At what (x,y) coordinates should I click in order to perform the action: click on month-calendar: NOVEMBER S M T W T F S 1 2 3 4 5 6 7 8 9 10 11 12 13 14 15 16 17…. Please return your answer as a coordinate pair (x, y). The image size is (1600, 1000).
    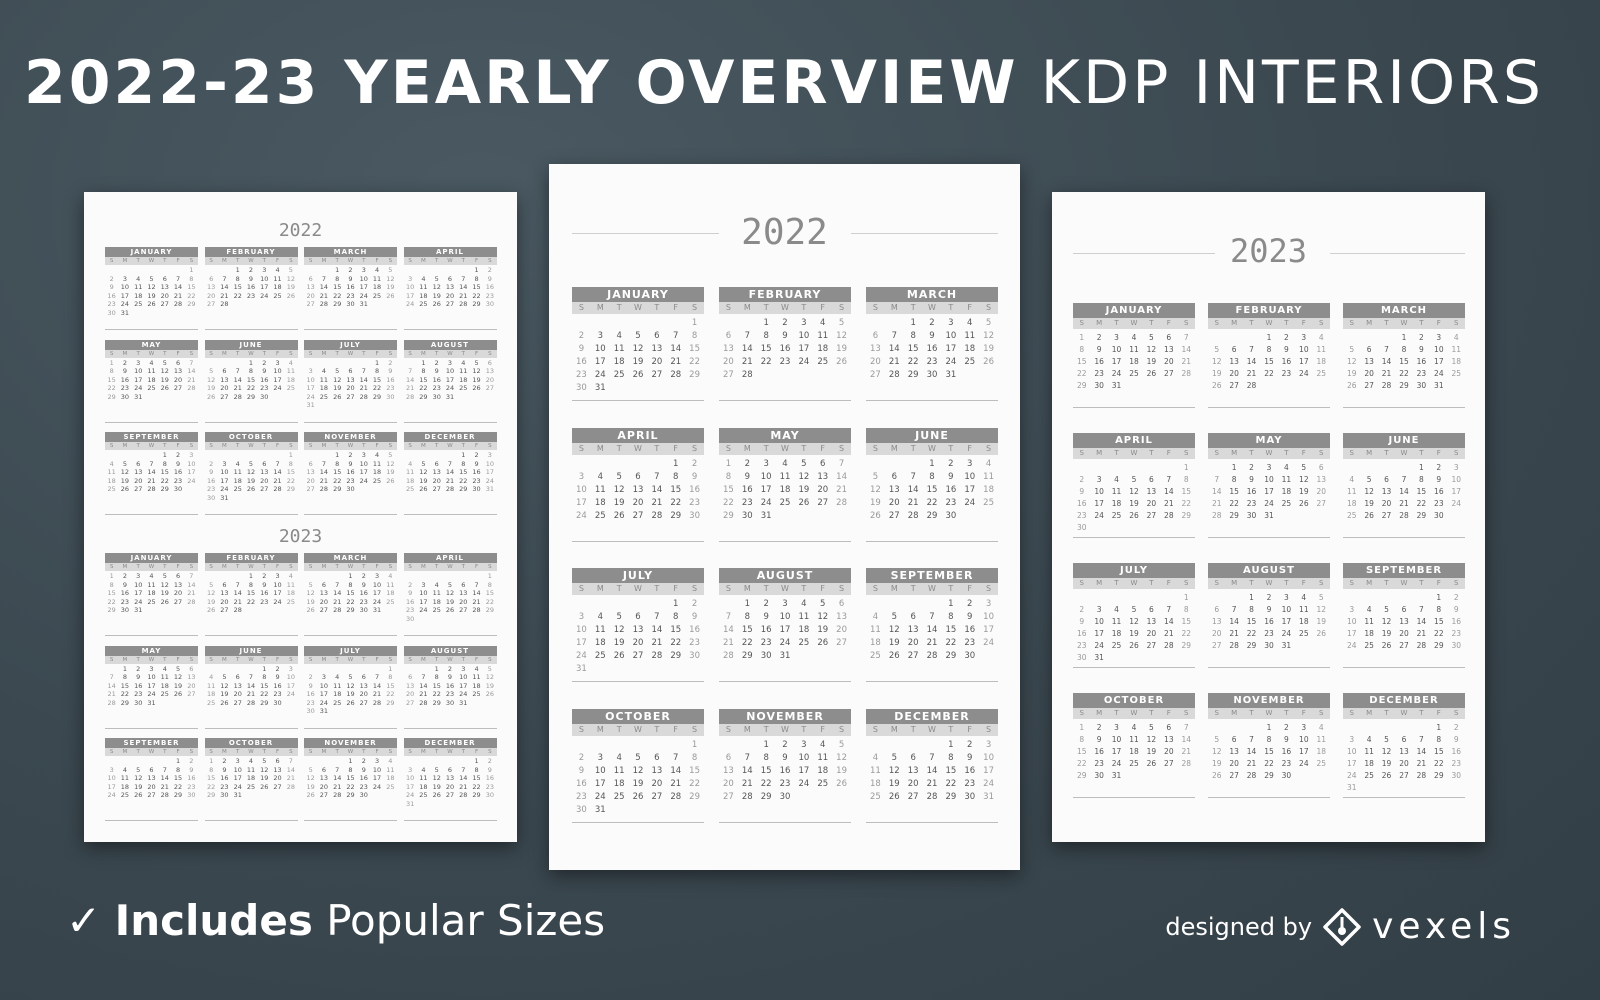
    Looking at the image, I should click on (350, 779).